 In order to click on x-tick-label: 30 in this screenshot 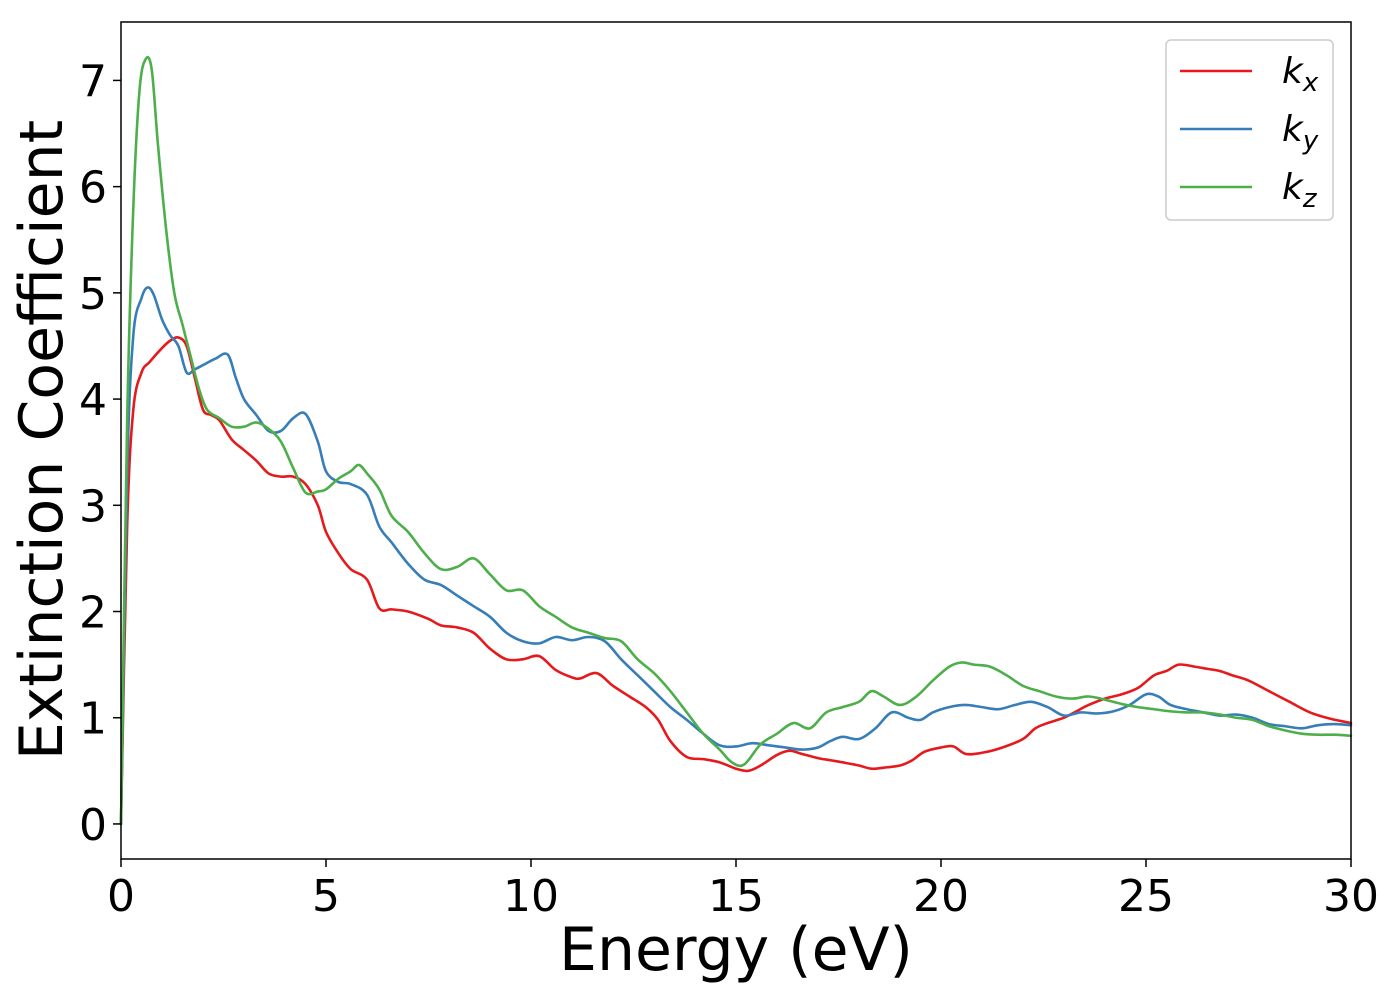, I will do `click(1351, 896)`.